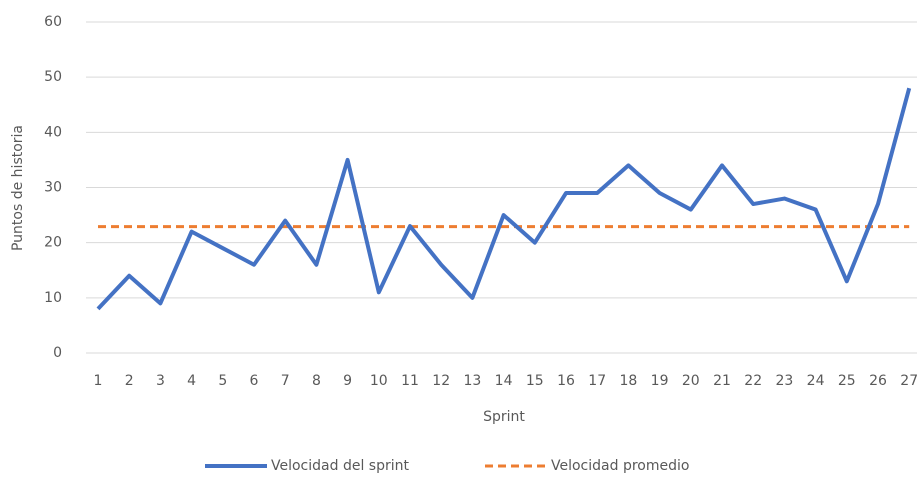 Image resolution: width=917 pixels, height=492 pixels. What do you see at coordinates (316, 381) in the screenshot?
I see `x-tick-label: 8` at bounding box center [316, 381].